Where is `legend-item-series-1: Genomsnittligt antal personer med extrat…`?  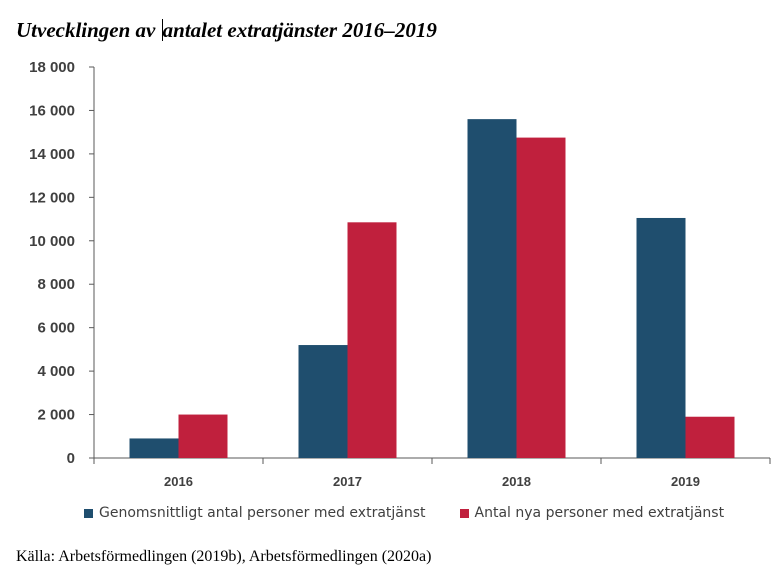
legend-item-series-1: Genomsnittligt antal personer med extrat… is located at coordinates (255, 513).